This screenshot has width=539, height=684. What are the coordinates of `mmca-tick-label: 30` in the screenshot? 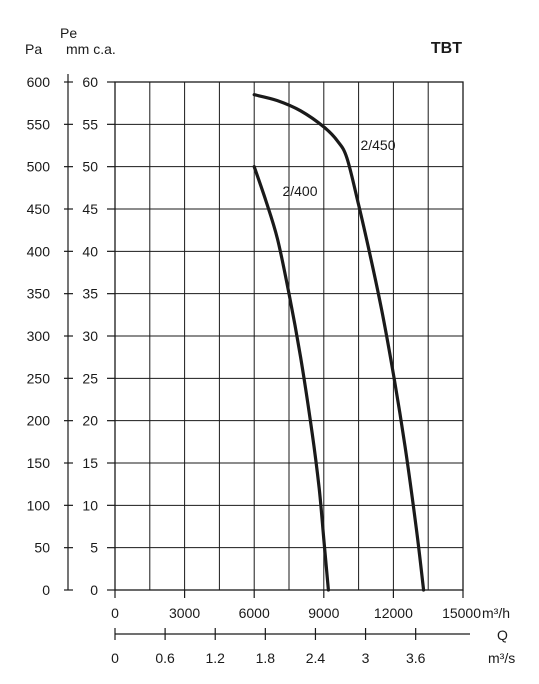 It's located at (90, 336).